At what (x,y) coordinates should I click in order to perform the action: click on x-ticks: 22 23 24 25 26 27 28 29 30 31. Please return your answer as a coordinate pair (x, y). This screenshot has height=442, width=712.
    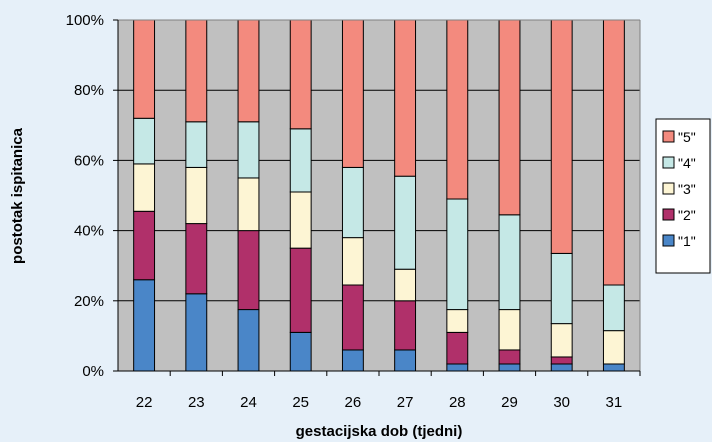
    Looking at the image, I should click on (388, 391).